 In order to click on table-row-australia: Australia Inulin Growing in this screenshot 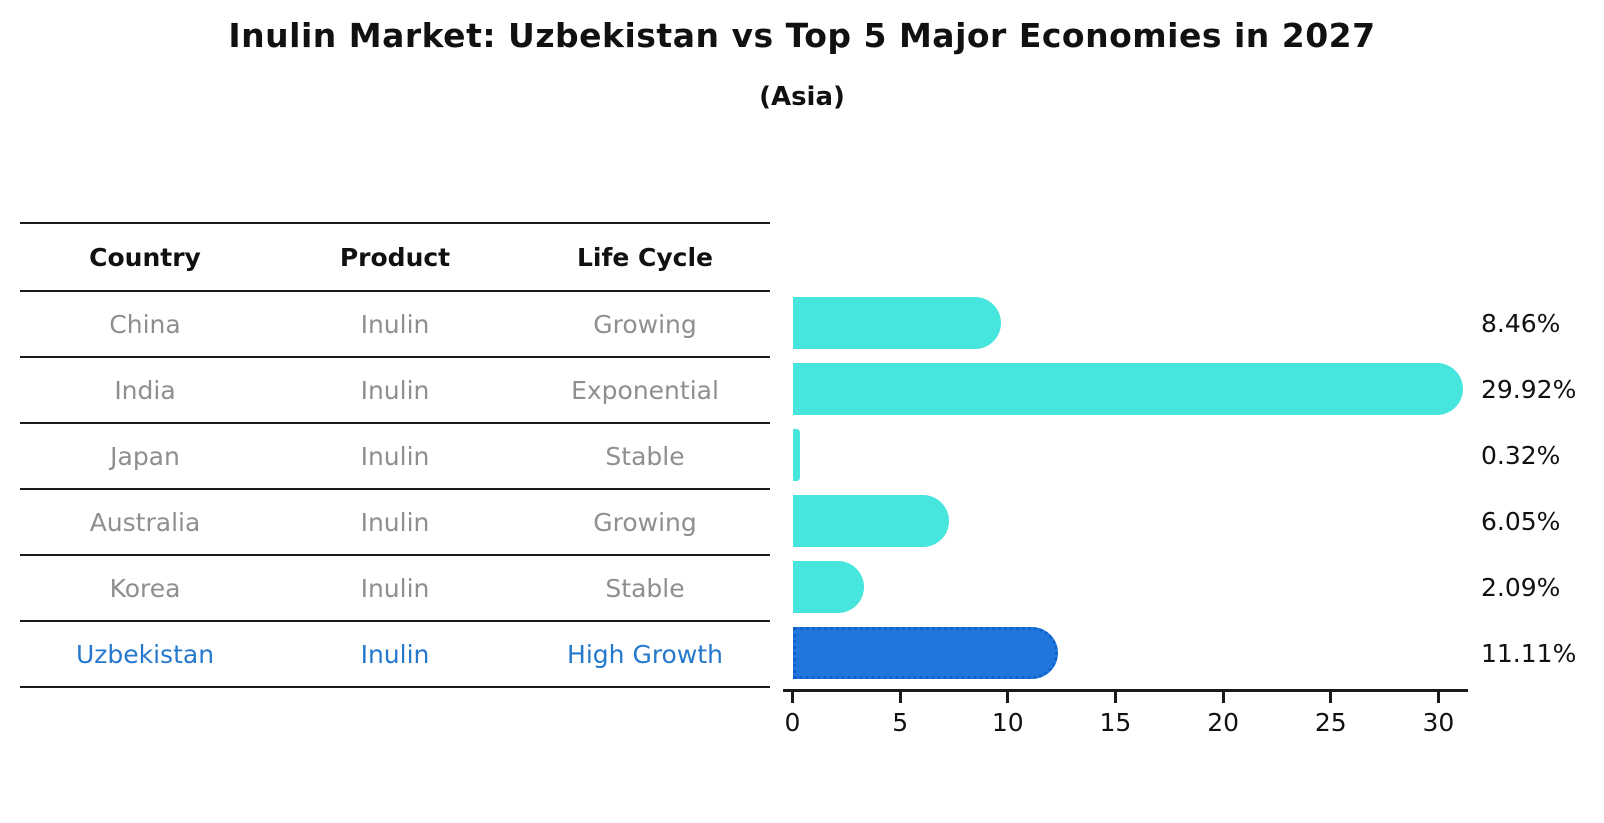, I will do `click(395, 523)`.